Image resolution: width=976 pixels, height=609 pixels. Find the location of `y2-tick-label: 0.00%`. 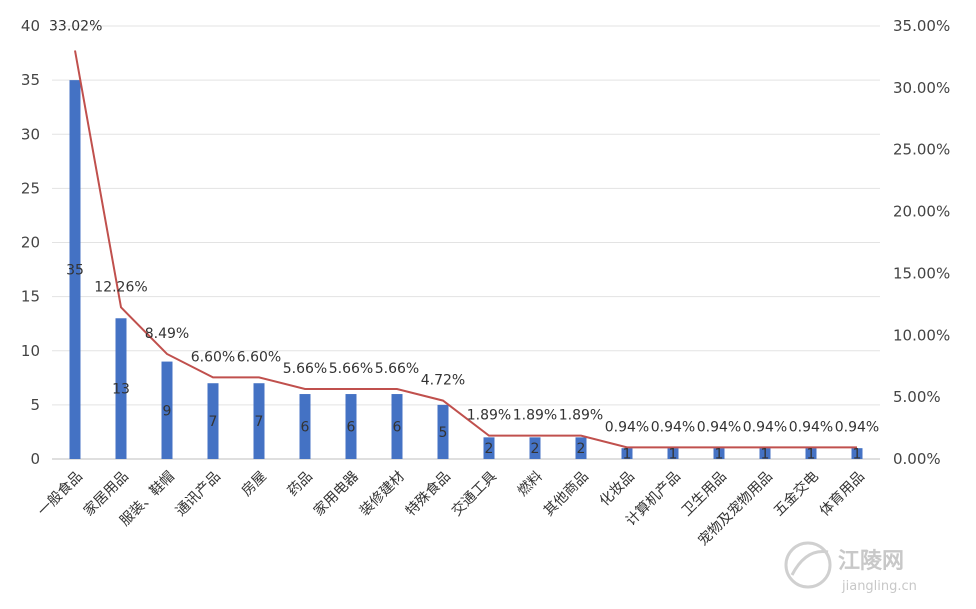

y2-tick-label: 0.00% is located at coordinates (917, 459).